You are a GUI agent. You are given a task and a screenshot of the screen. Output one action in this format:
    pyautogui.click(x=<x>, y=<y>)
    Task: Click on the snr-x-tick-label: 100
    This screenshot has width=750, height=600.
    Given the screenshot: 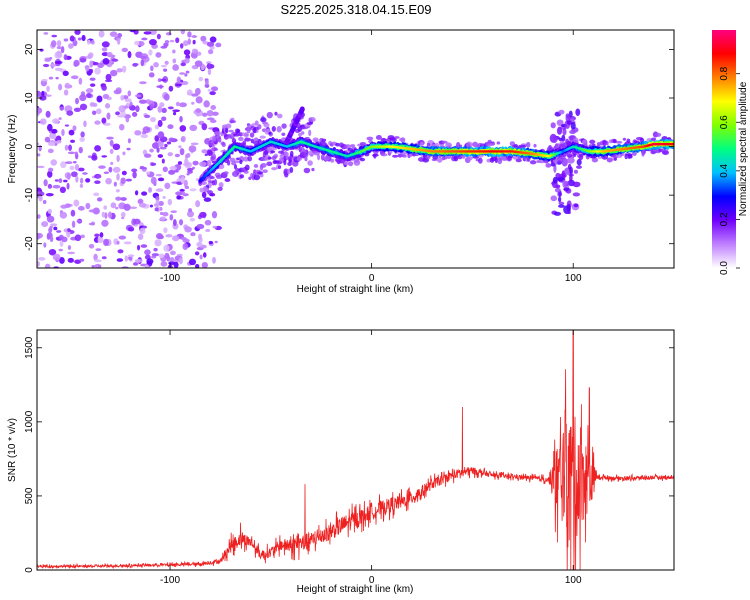 What is the action you would take?
    pyautogui.click(x=573, y=580)
    